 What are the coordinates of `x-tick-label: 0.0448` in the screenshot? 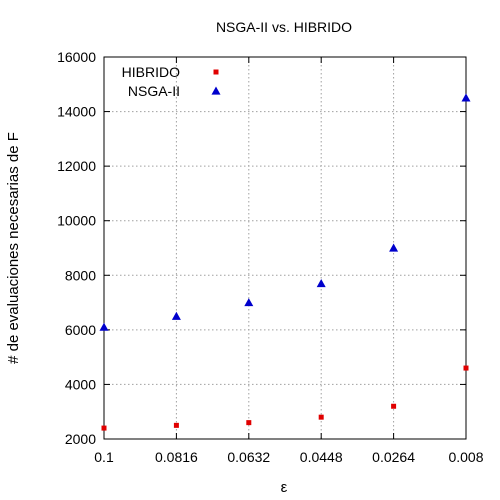 It's located at (321, 457).